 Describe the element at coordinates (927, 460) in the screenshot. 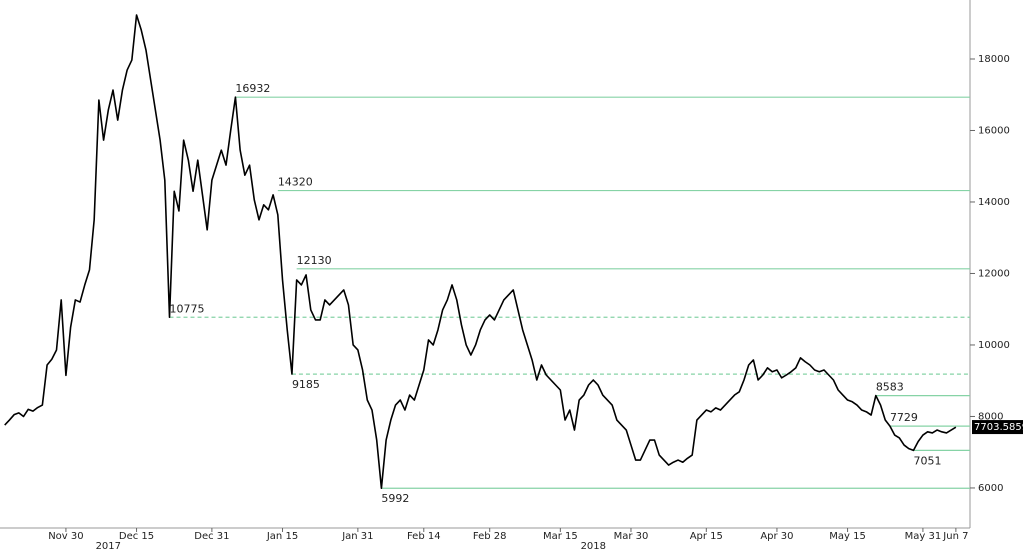

I see `level-label: 7051` at that location.